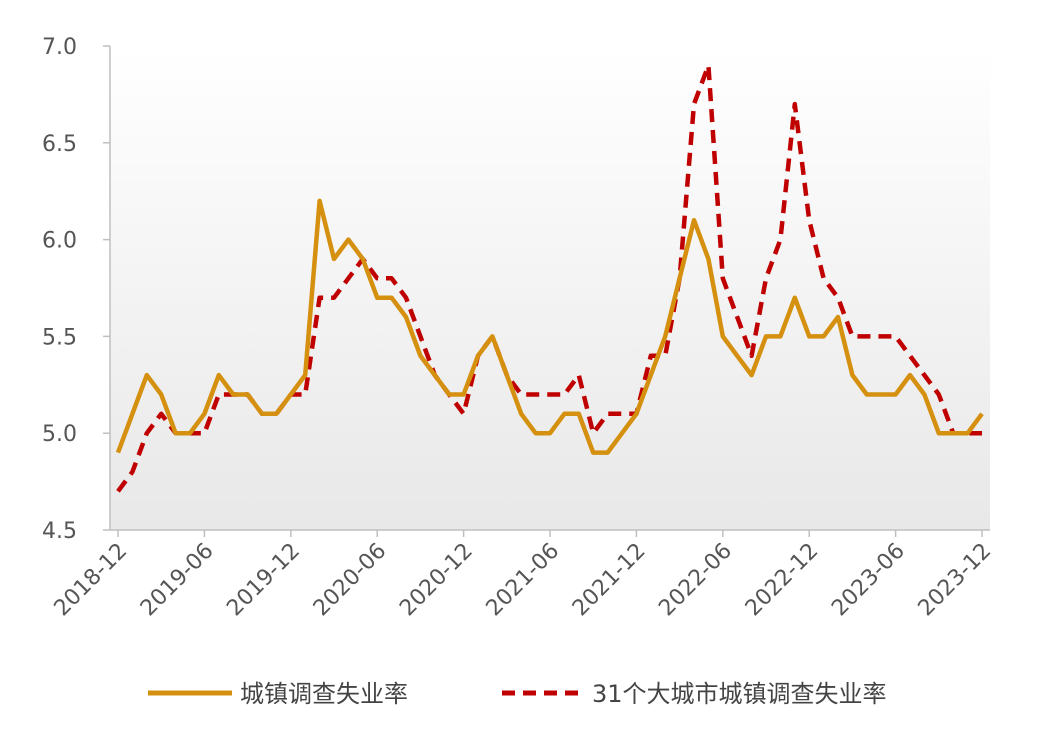  What do you see at coordinates (324, 694) in the screenshot?
I see `legend-label-urban: 城镇调查失业率` at bounding box center [324, 694].